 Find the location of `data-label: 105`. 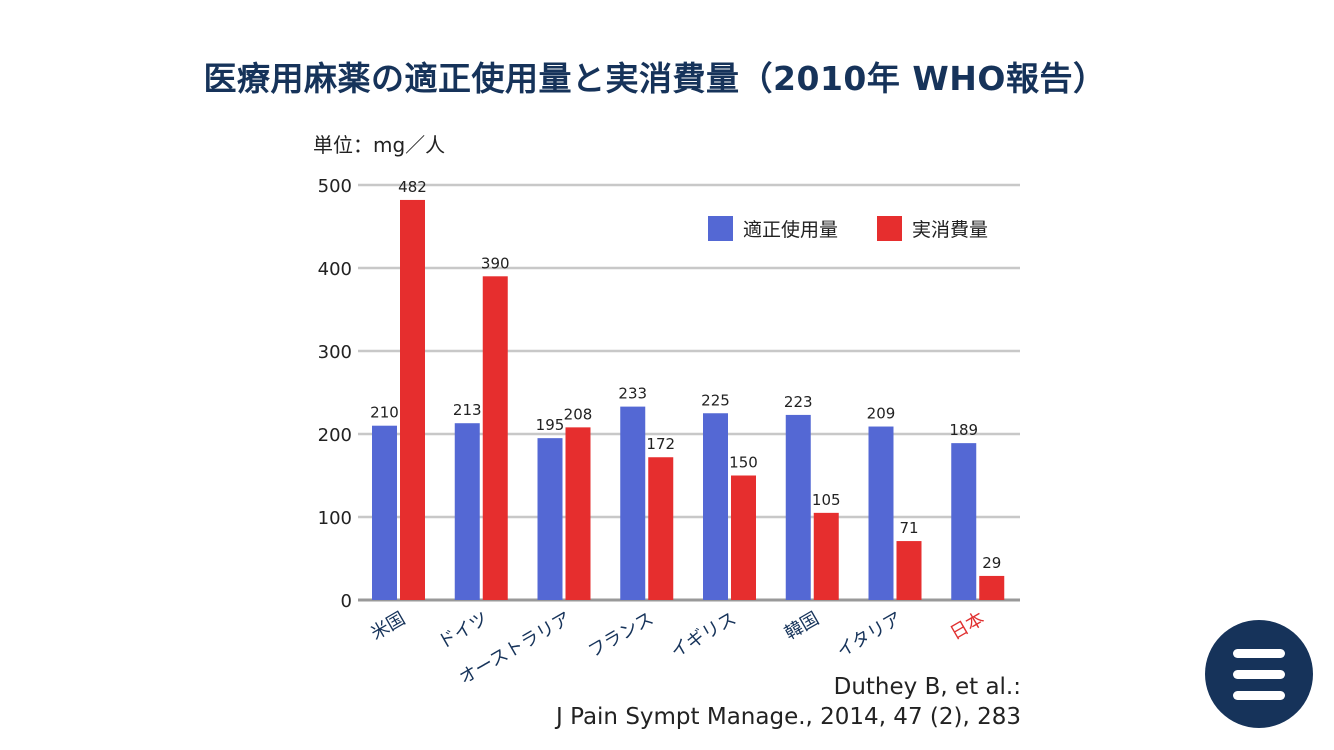

data-label: 105 is located at coordinates (826, 500).